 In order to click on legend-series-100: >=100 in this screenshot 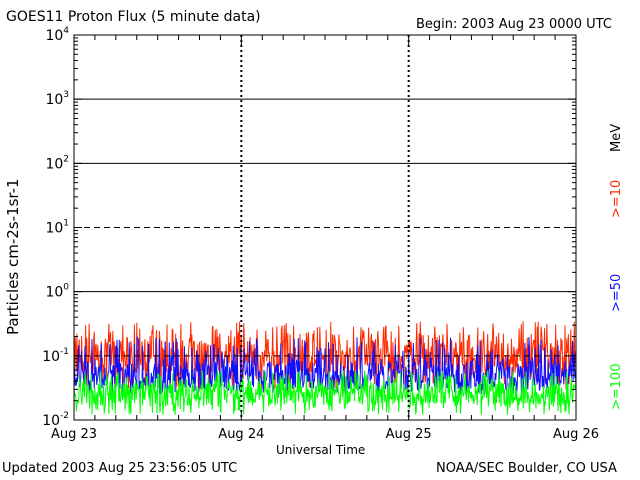, I will do `click(616, 386)`.